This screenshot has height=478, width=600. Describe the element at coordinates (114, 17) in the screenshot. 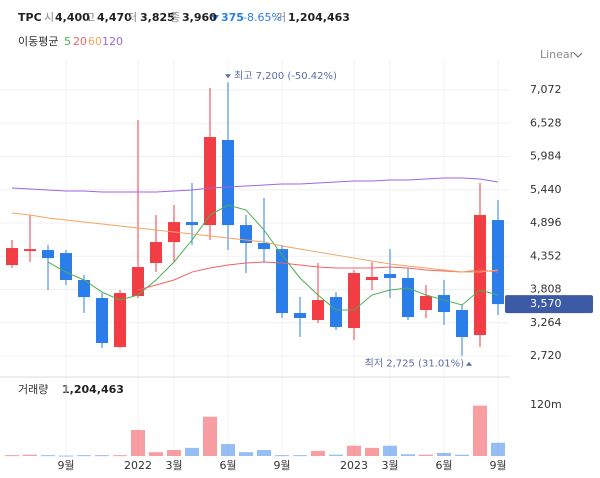

I see `field-value: 4,470` at that location.